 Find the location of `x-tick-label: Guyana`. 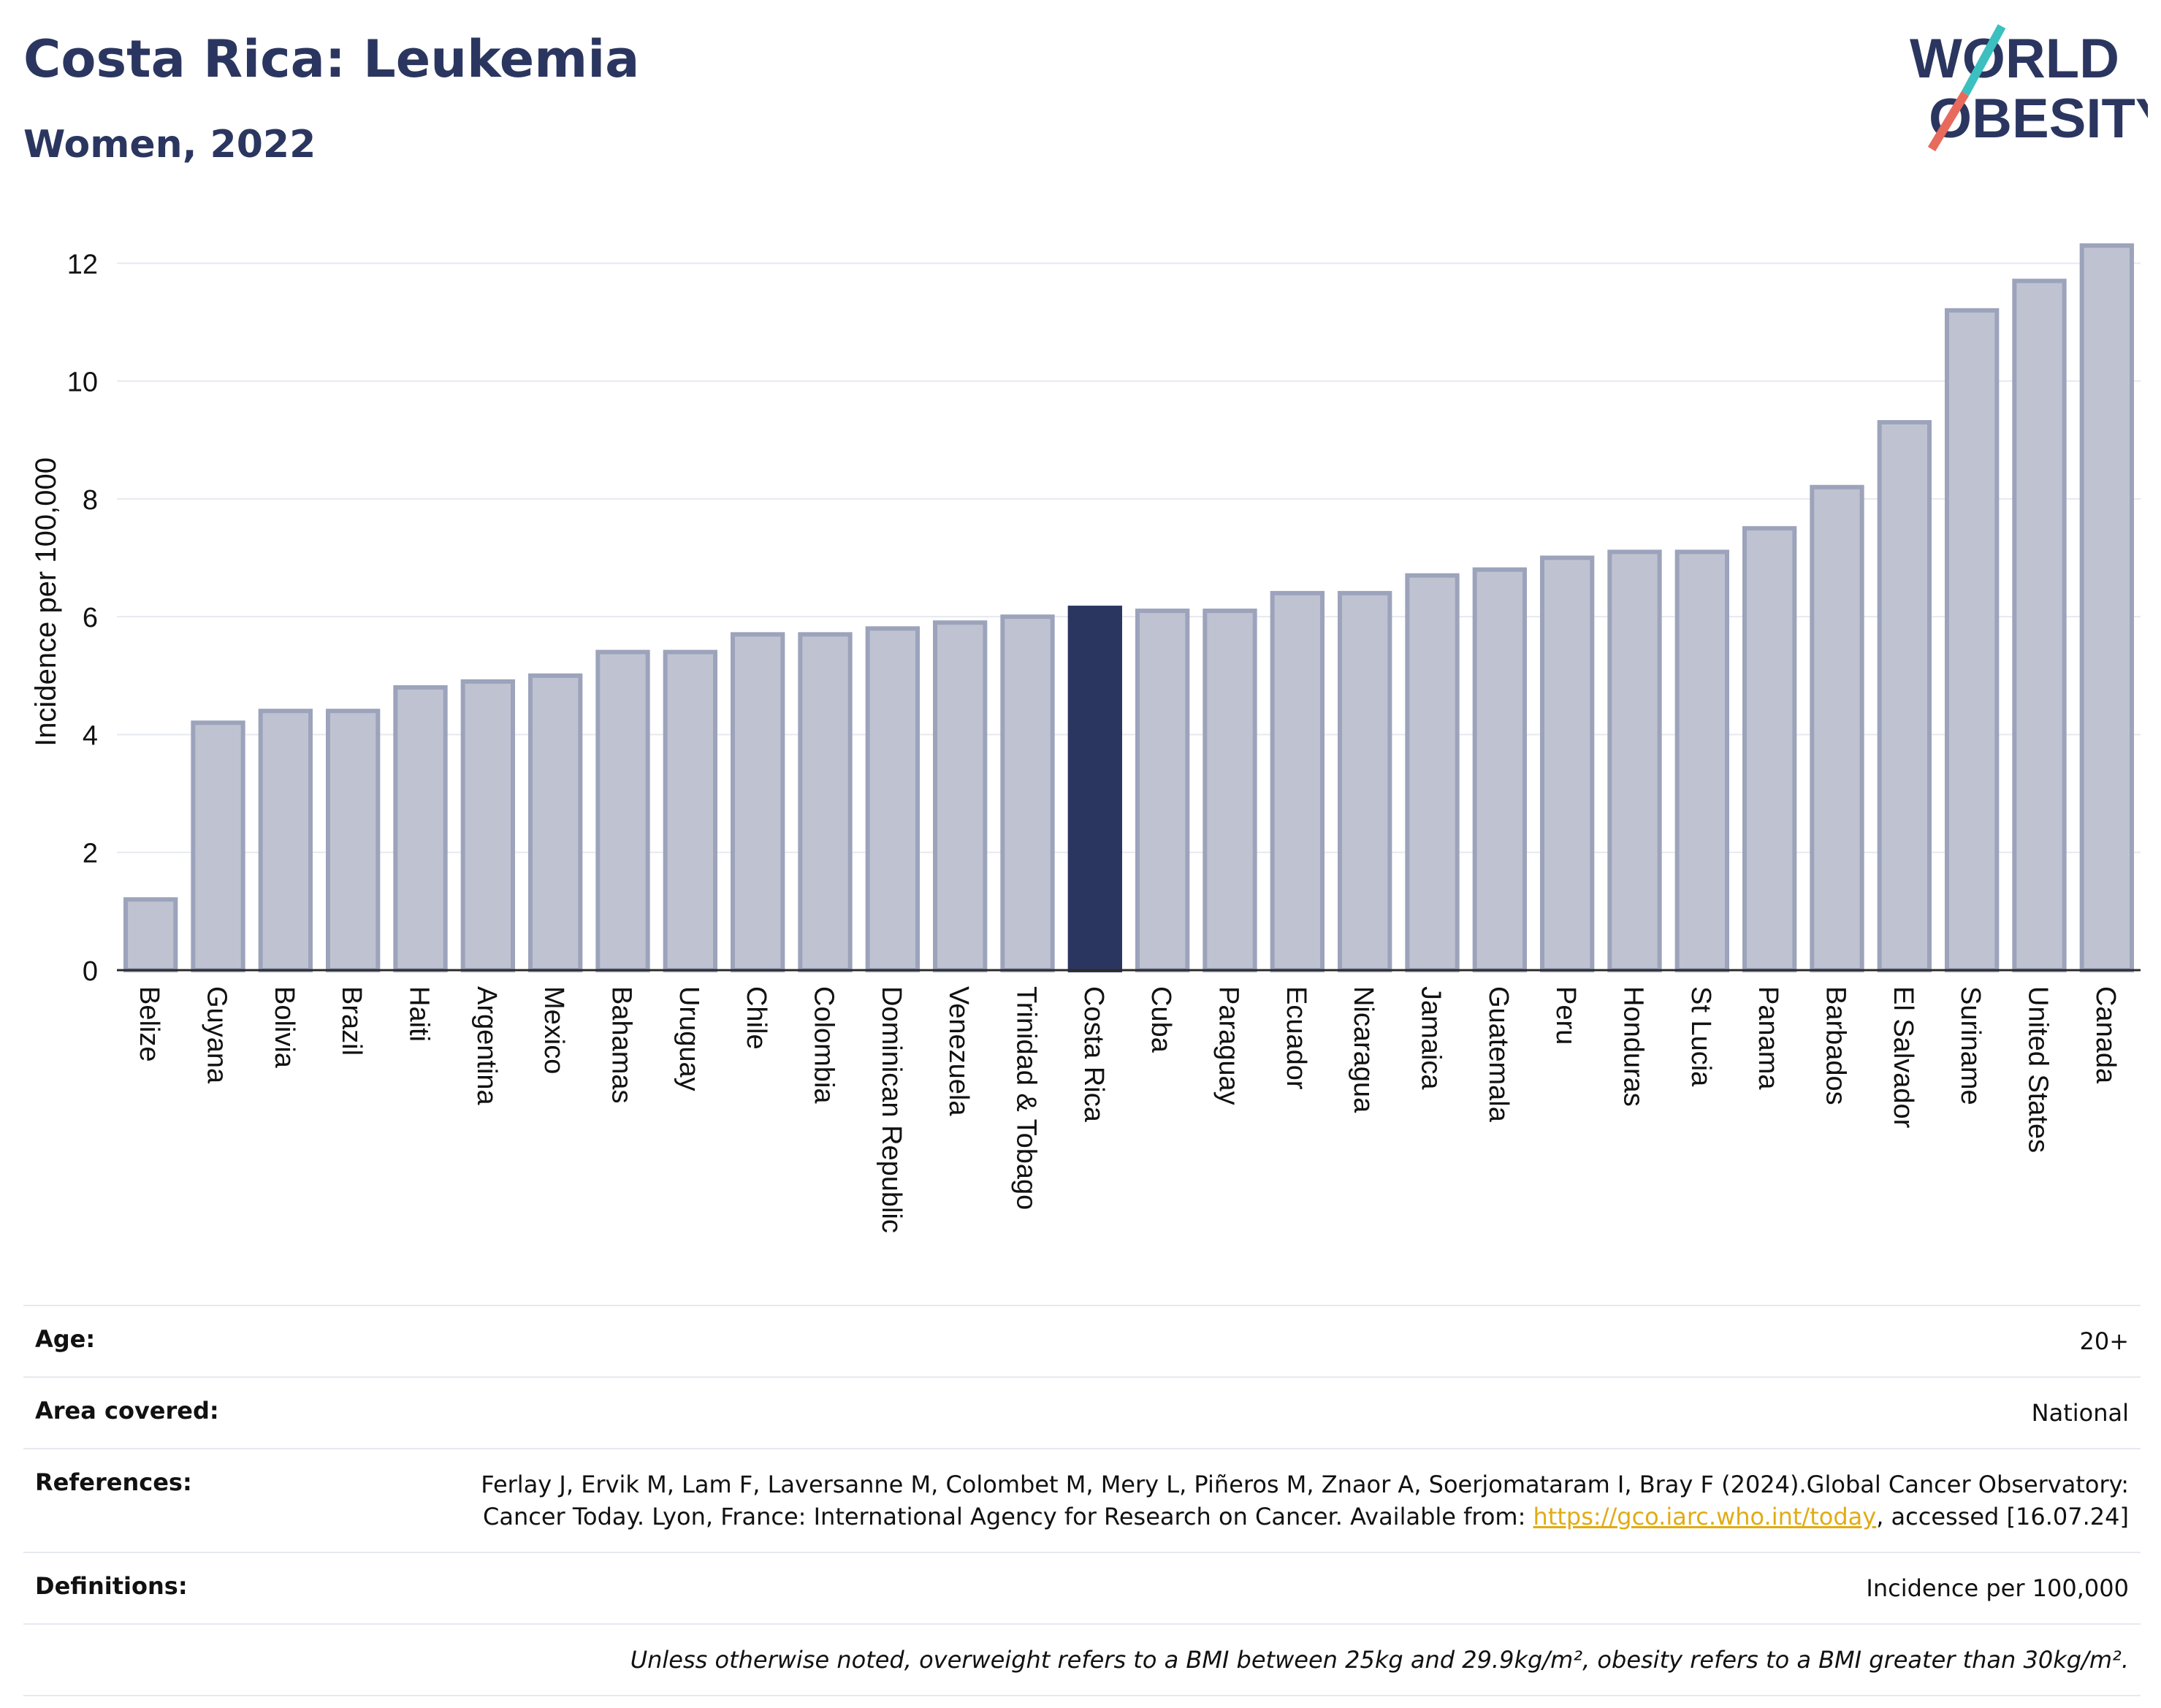

x-tick-label: Guyana is located at coordinates (217, 1035).